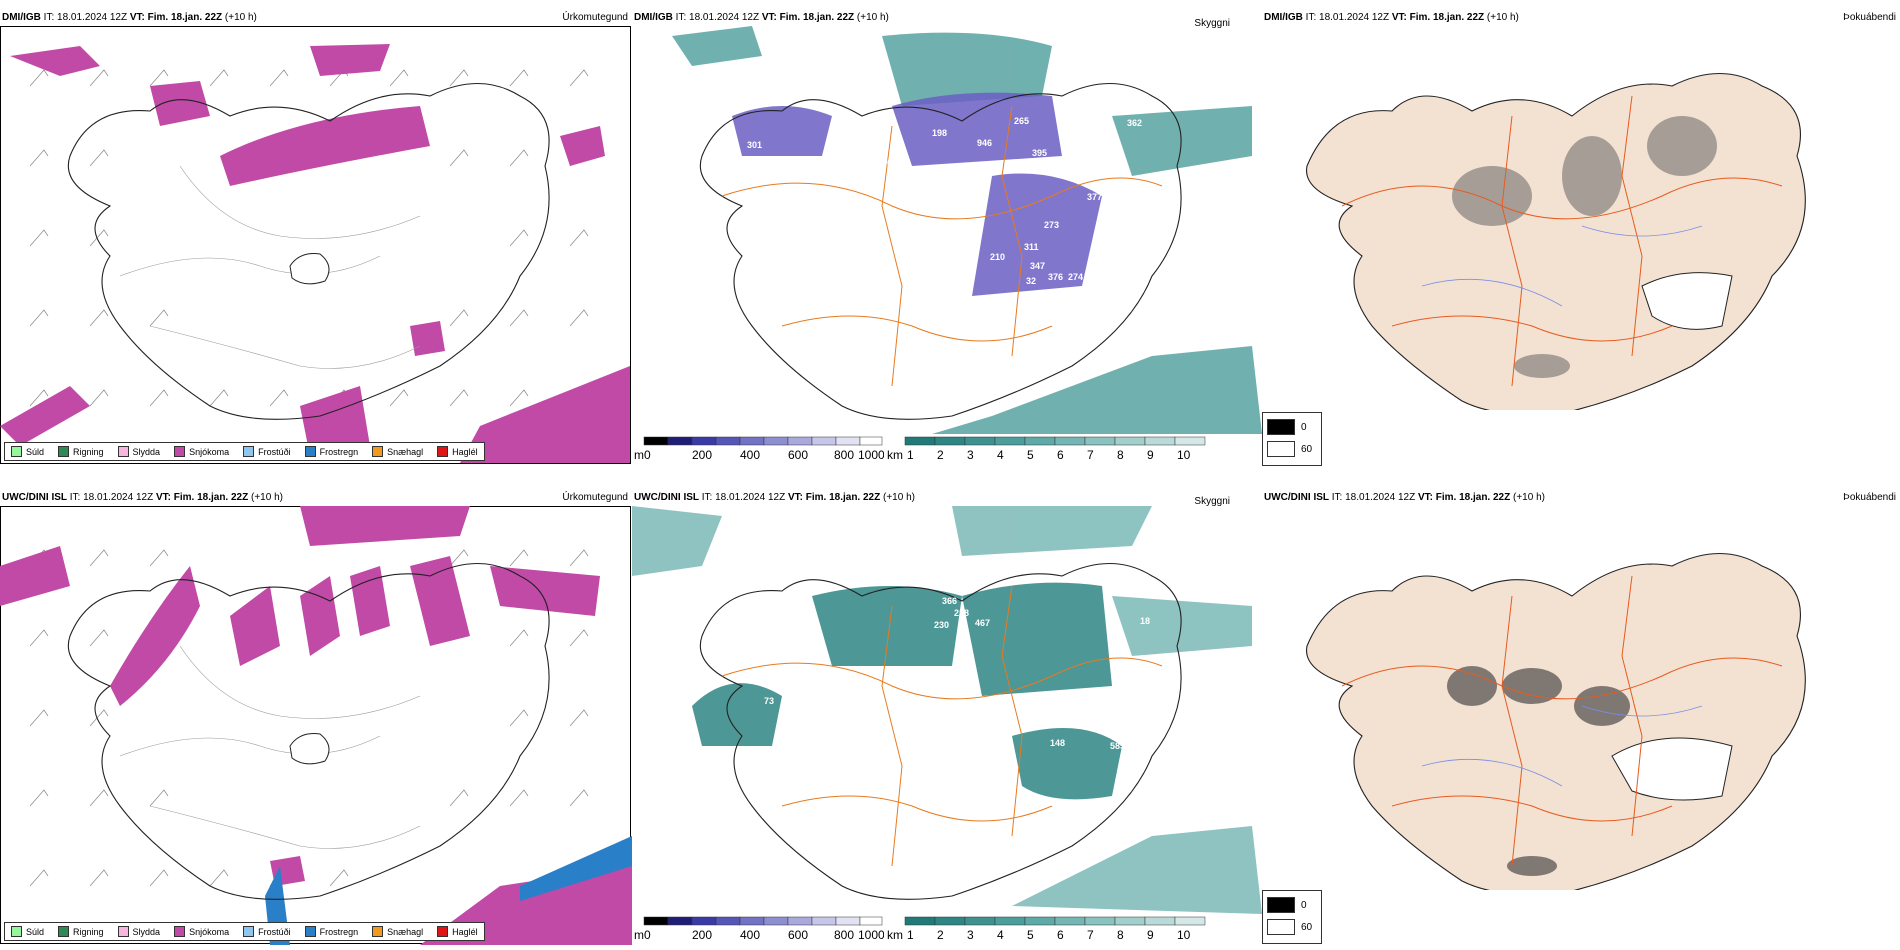 This screenshot has width=1900, height=950. Describe the element at coordinates (1079, 95) in the screenshot. I see `svg-text: 247` at that location.